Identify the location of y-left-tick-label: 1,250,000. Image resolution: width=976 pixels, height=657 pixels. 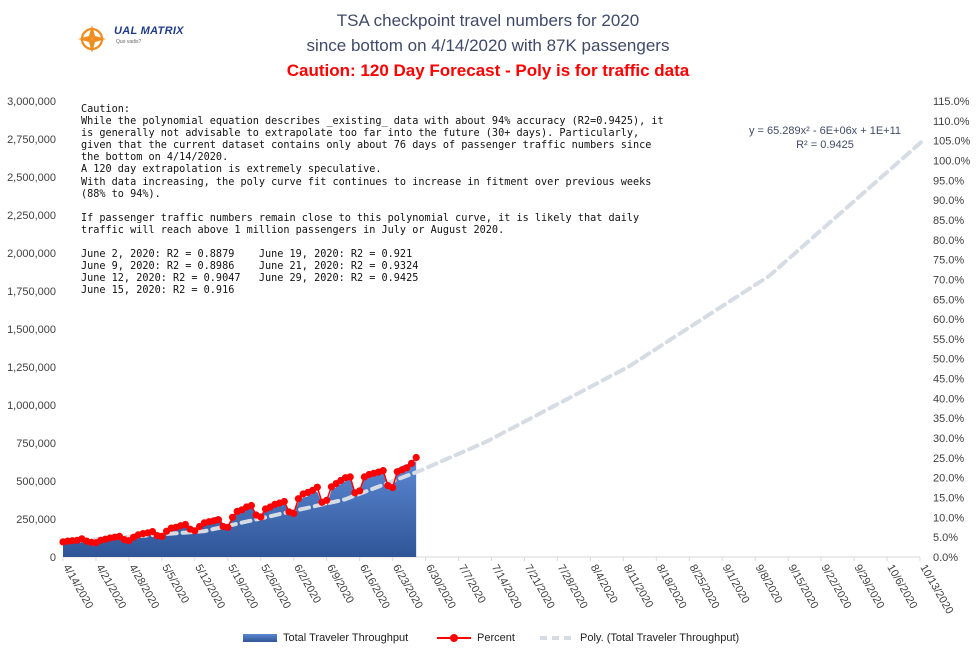
(31, 368).